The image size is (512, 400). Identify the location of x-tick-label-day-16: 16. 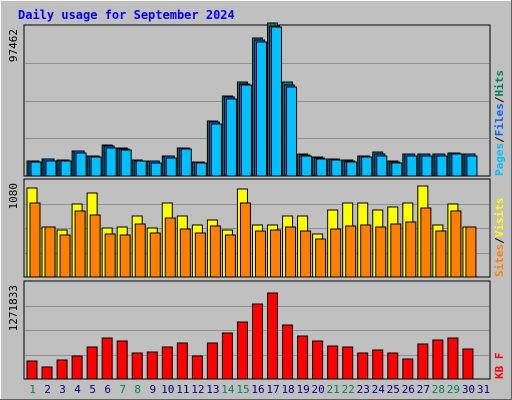
(257, 389).